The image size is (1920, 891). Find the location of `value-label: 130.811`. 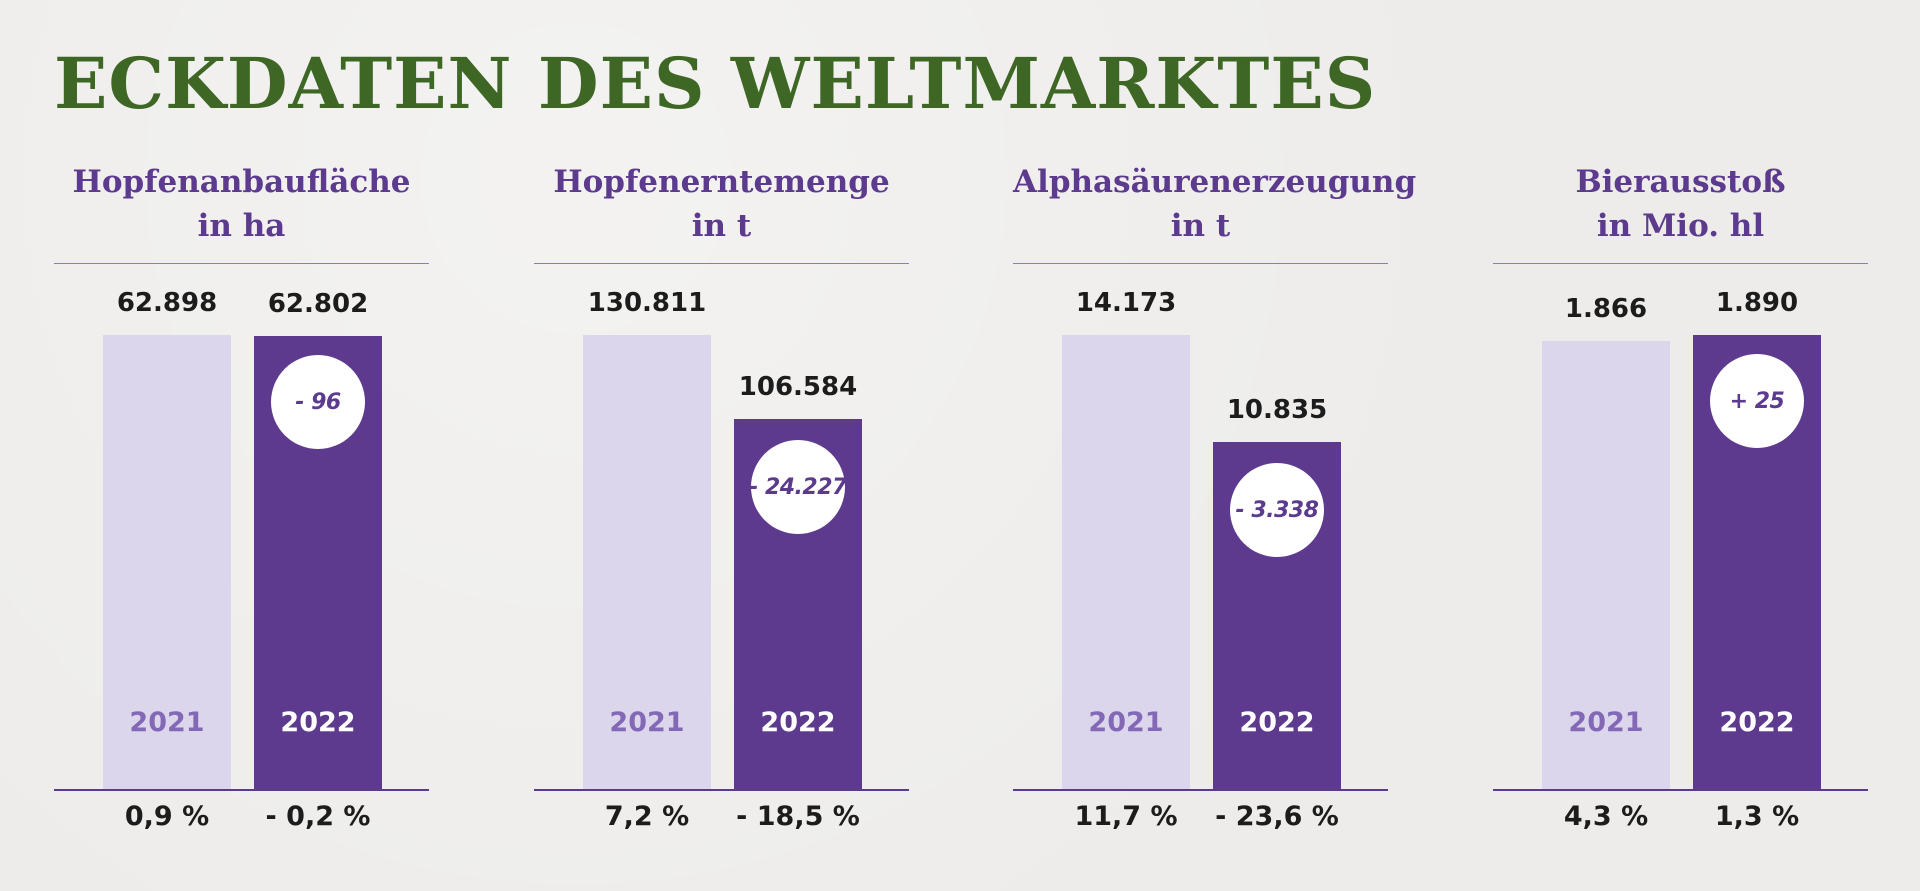

value-label: 130.811 is located at coordinates (647, 303).